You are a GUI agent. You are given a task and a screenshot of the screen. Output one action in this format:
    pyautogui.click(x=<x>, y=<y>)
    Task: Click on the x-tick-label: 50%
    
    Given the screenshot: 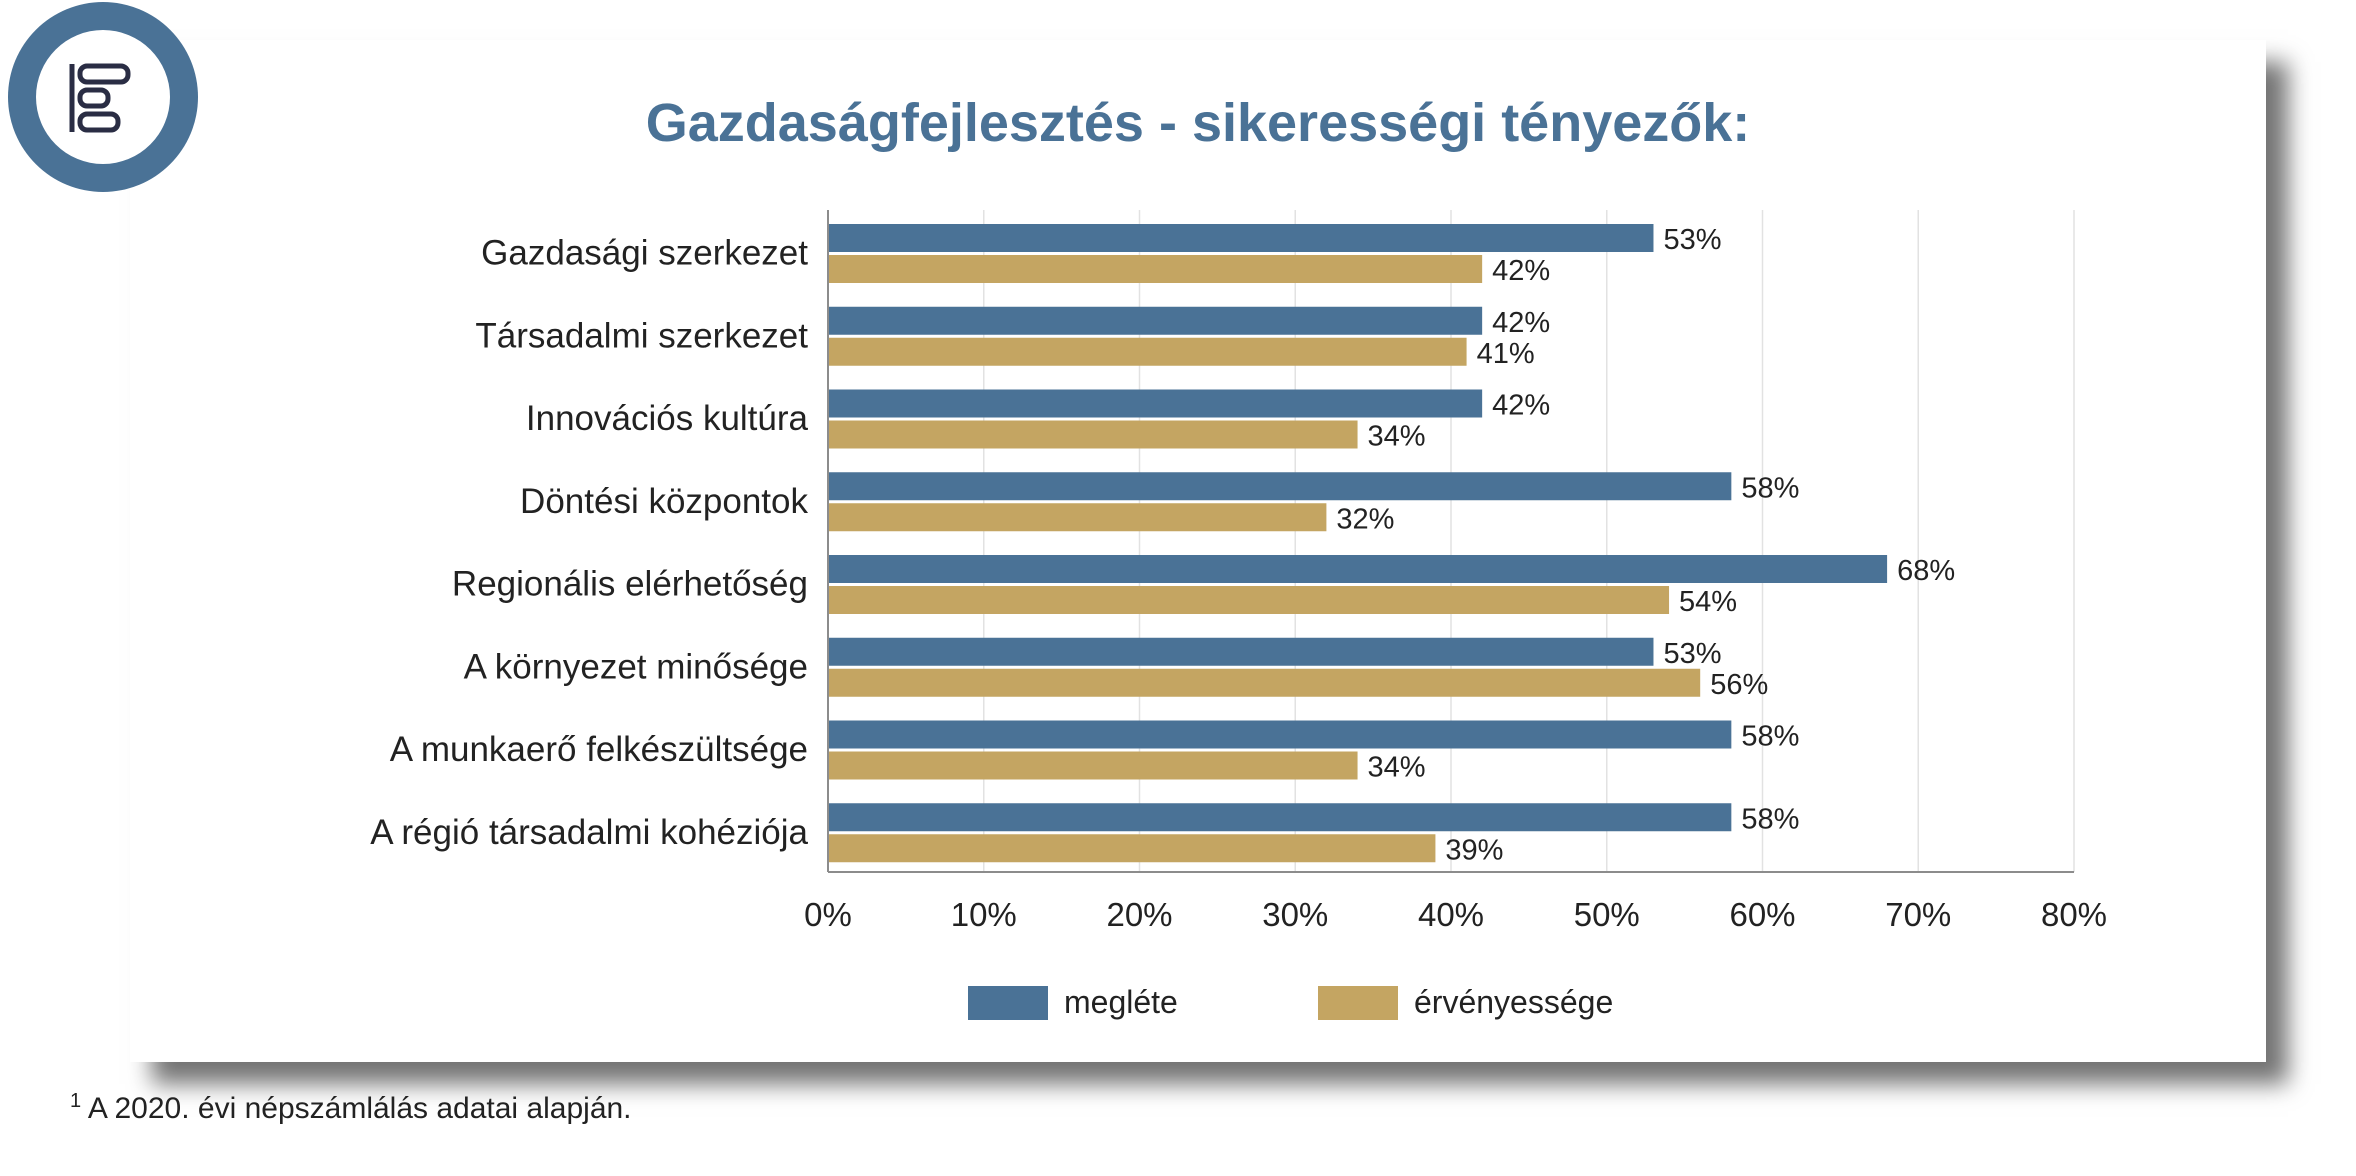 What is the action you would take?
    pyautogui.click(x=1607, y=914)
    